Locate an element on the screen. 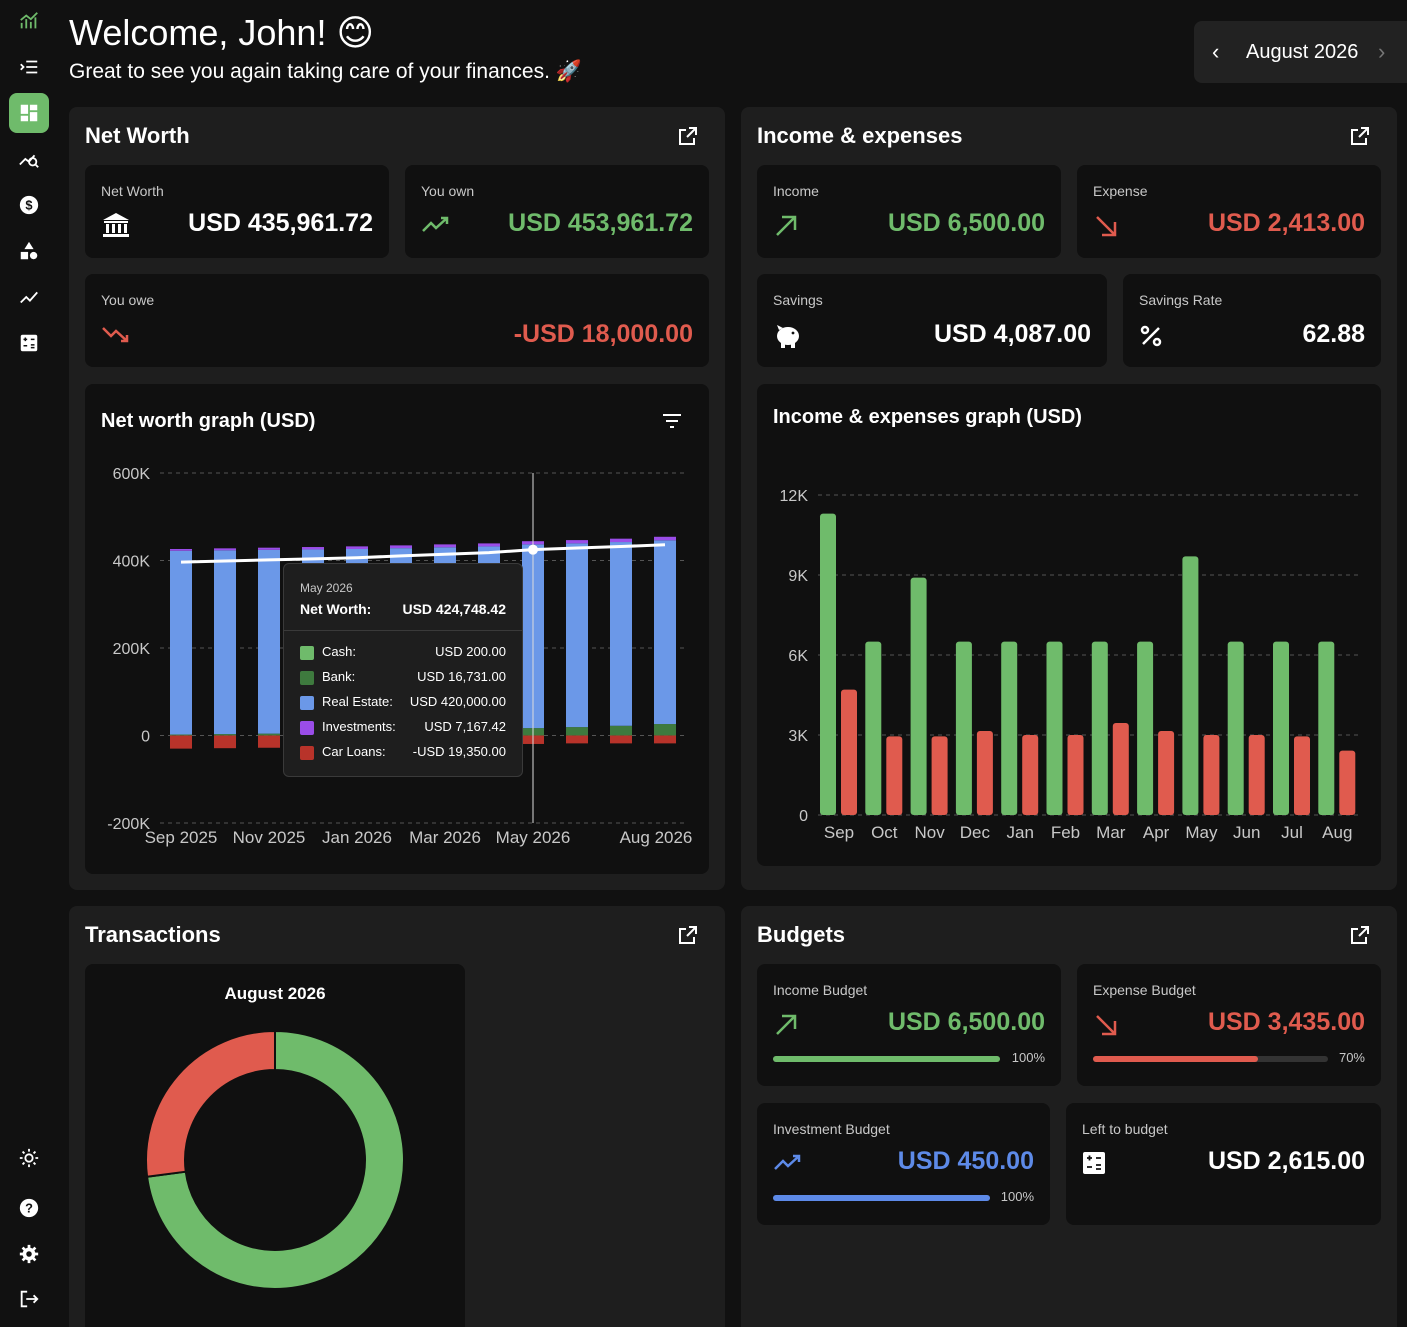  tooltip-row-value: USD 200.00 is located at coordinates (470, 652).